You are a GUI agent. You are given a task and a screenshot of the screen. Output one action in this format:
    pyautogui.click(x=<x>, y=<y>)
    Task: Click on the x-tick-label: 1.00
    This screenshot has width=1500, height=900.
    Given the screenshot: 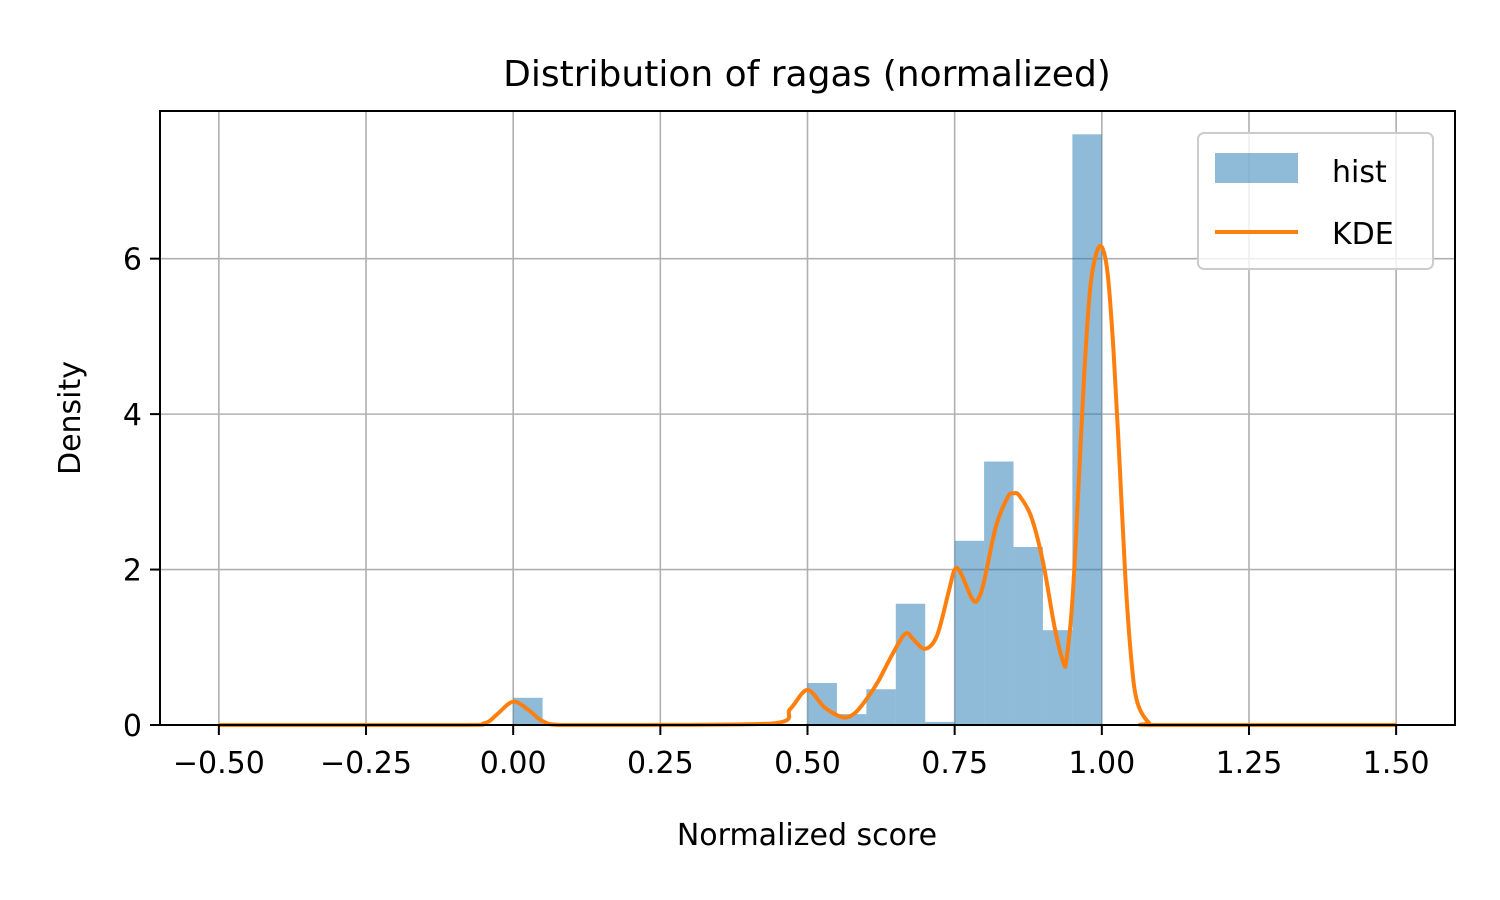 What is the action you would take?
    pyautogui.click(x=1101, y=763)
    